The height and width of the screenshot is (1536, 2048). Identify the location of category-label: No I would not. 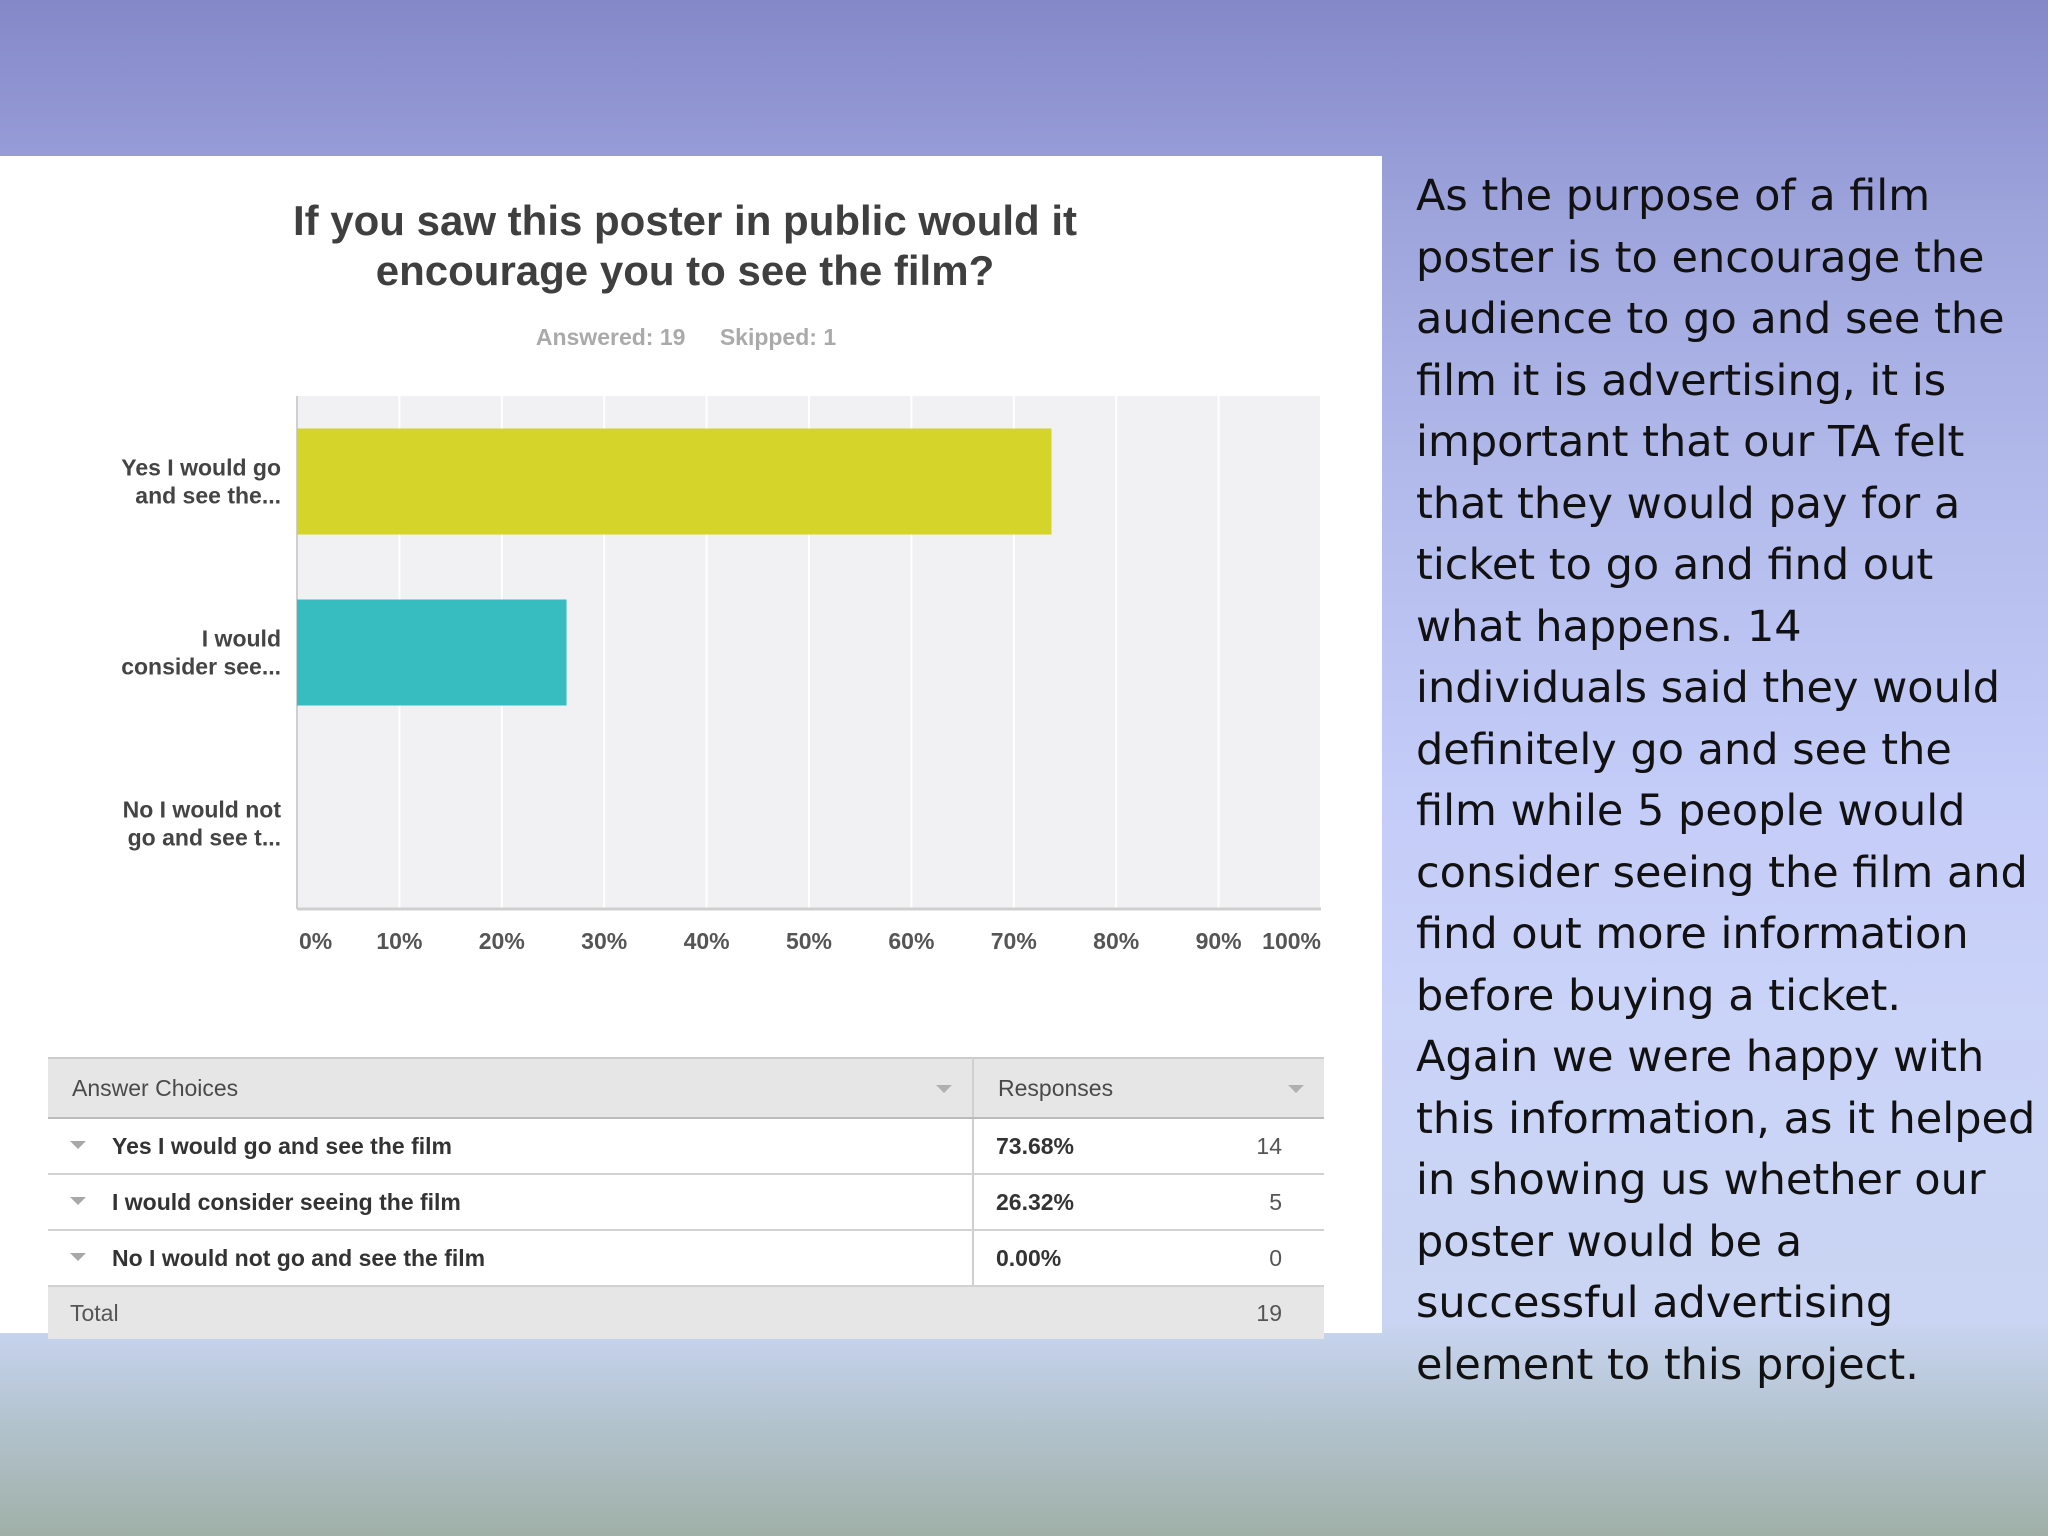
(202, 810).